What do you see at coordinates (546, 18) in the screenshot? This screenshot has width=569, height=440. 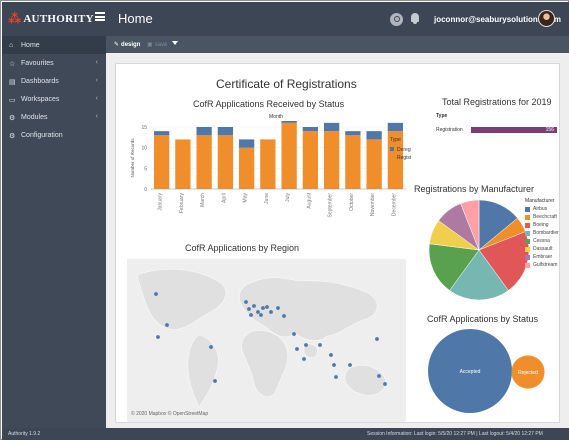 I see `user-avatar` at bounding box center [546, 18].